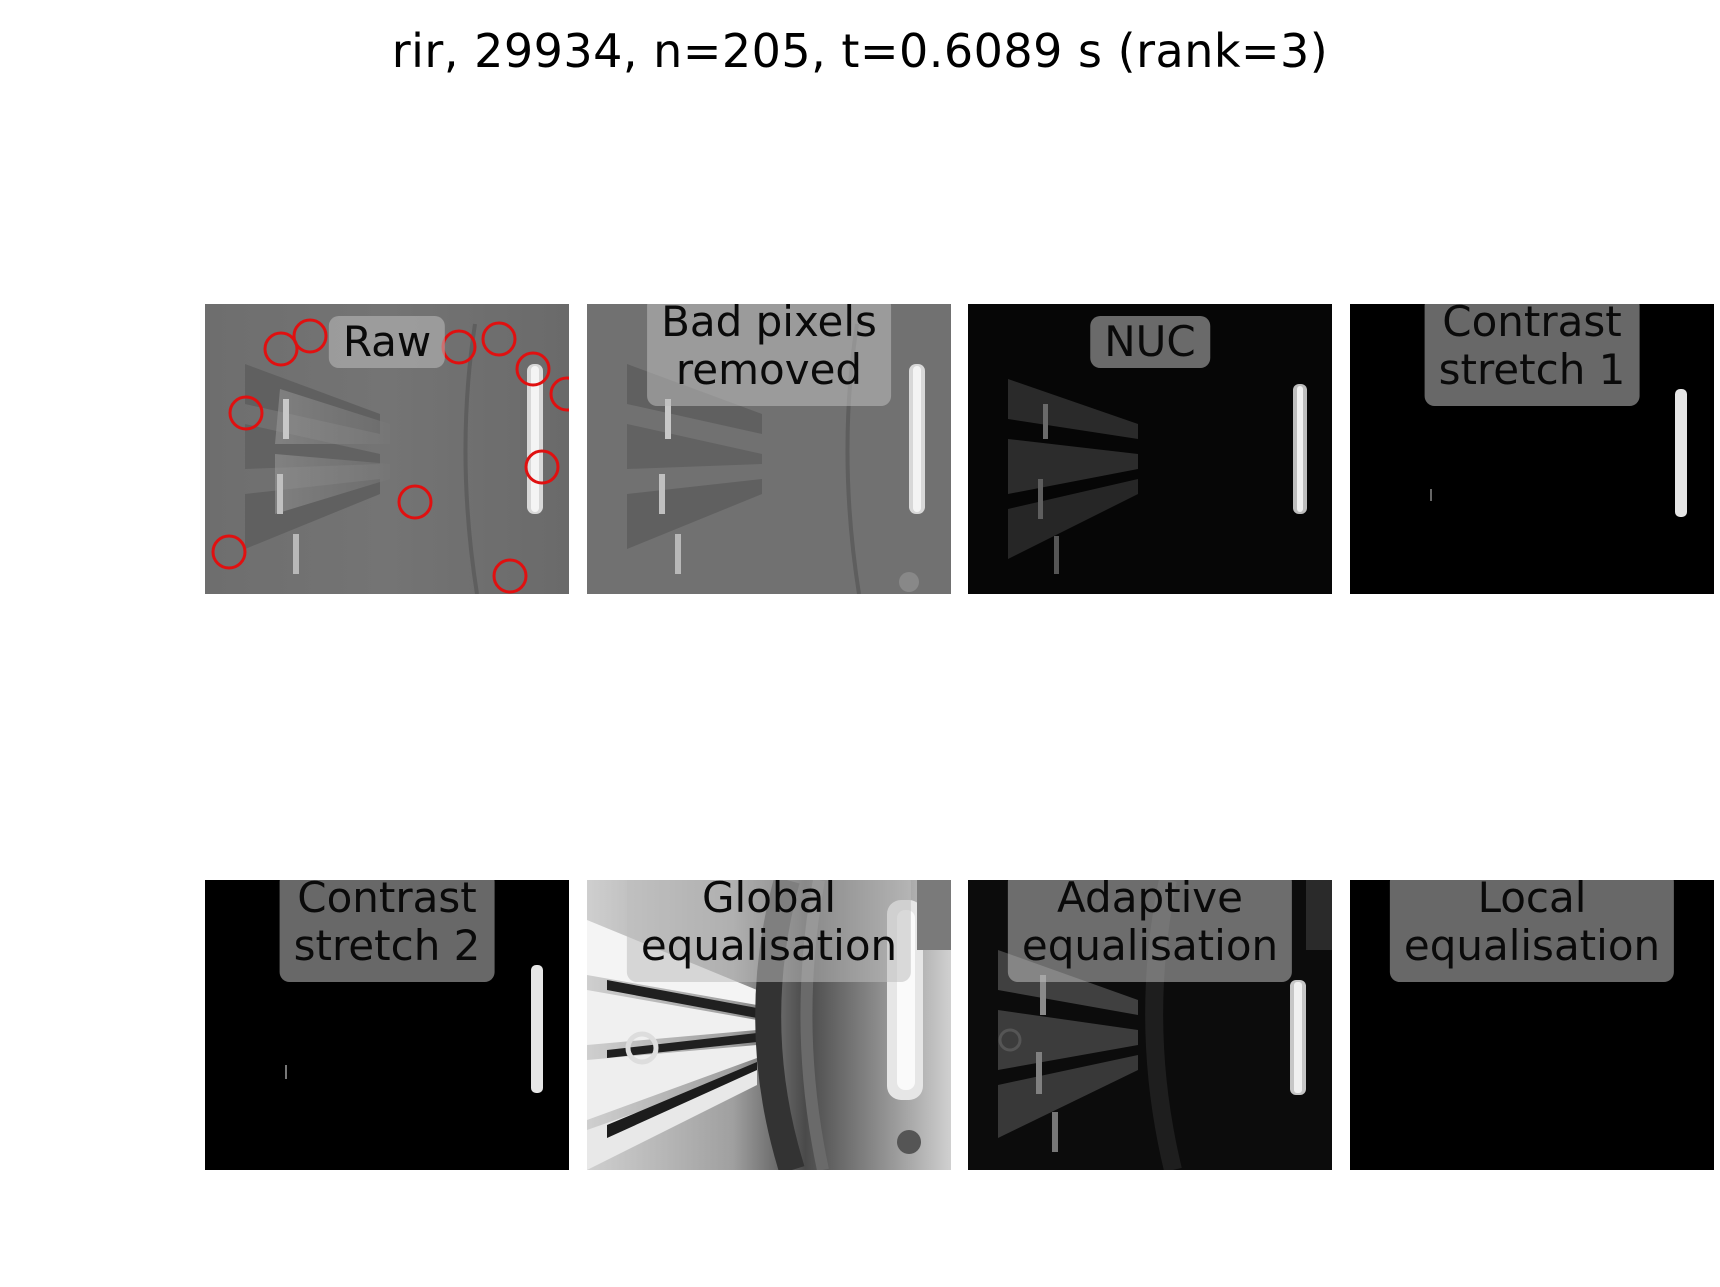 The width and height of the screenshot is (1720, 1287). I want to click on panel-label-contrast-stretch-2: Contrast stretch 2, so click(387, 931).